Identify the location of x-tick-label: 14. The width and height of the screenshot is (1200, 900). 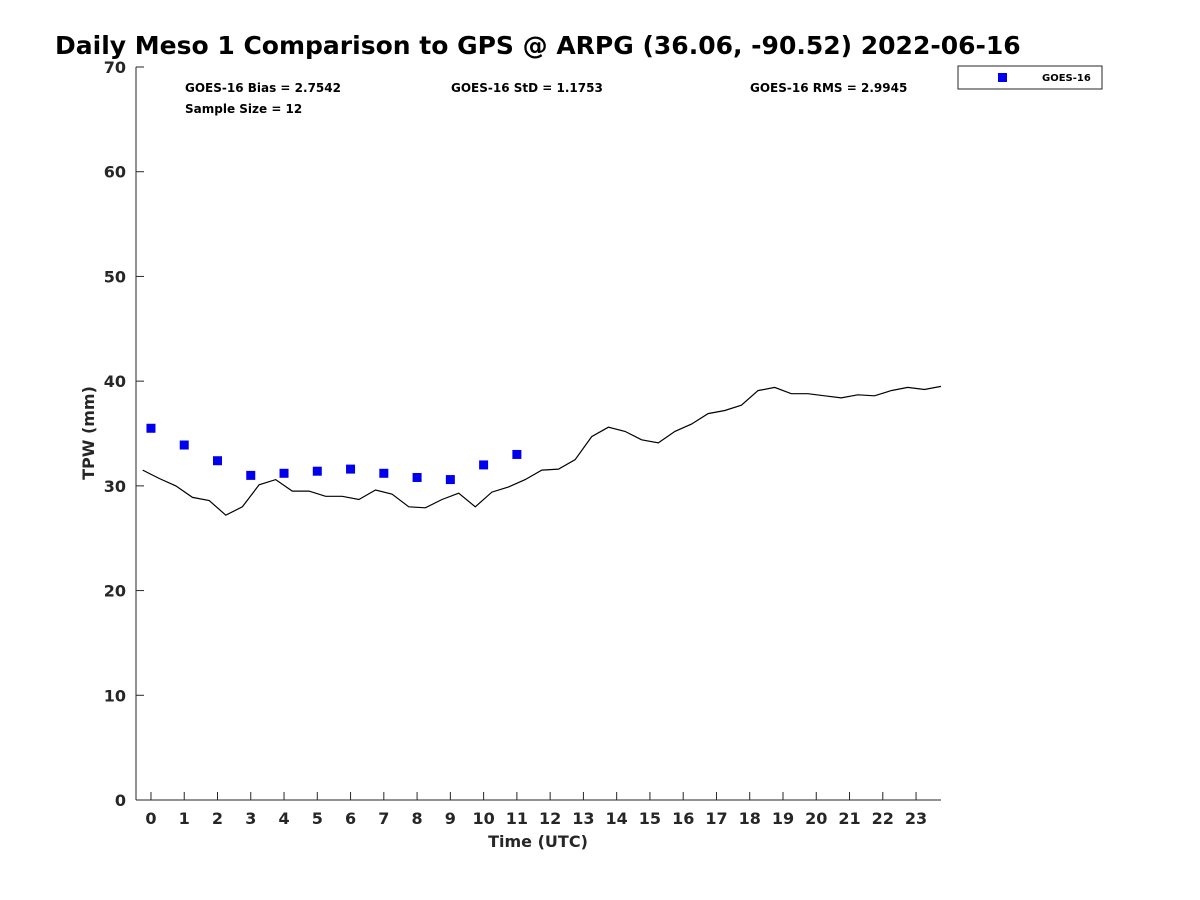
(617, 818).